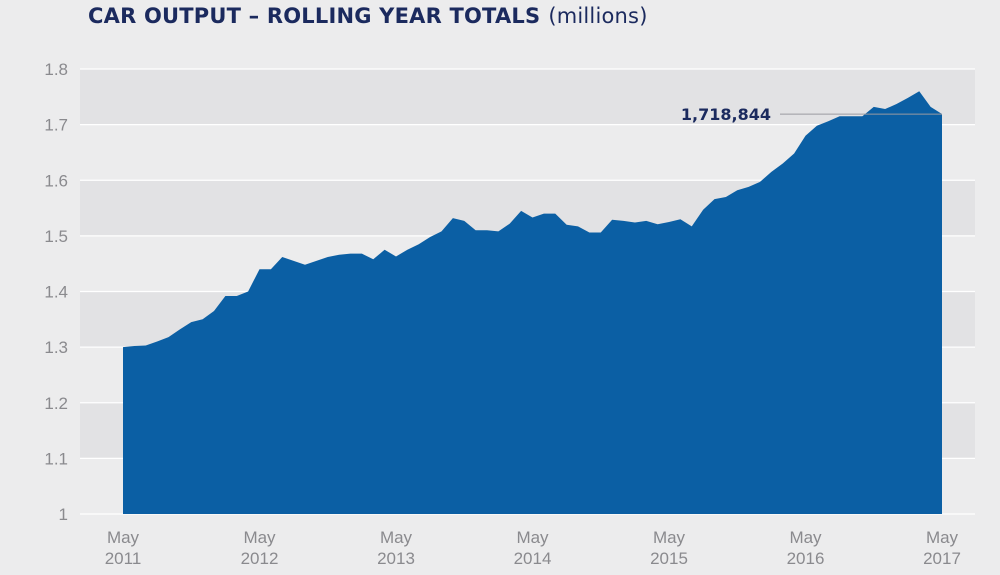 This screenshot has height=575, width=1000. I want to click on chart-title-main: CAR OUTPUT – ROLLING YEAR TOTALS, so click(314, 16).